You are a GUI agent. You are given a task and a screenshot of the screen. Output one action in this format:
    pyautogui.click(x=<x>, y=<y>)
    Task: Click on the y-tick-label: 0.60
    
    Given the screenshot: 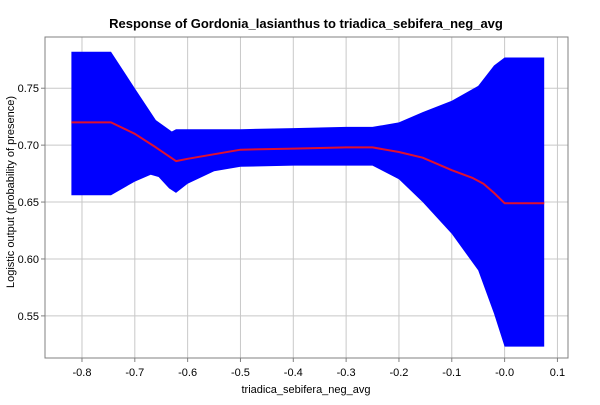 What is the action you would take?
    pyautogui.click(x=28, y=260)
    